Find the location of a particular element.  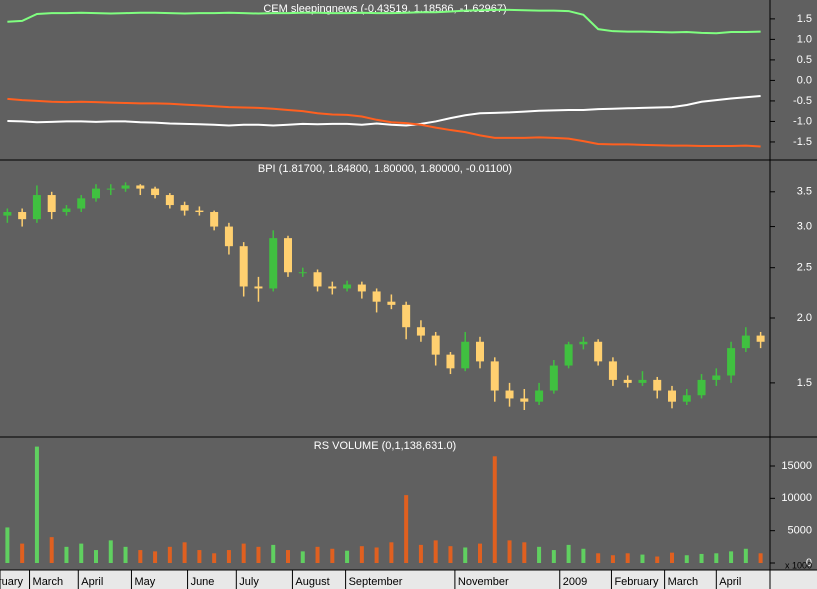

x-tick-label: June is located at coordinates (203, 582).